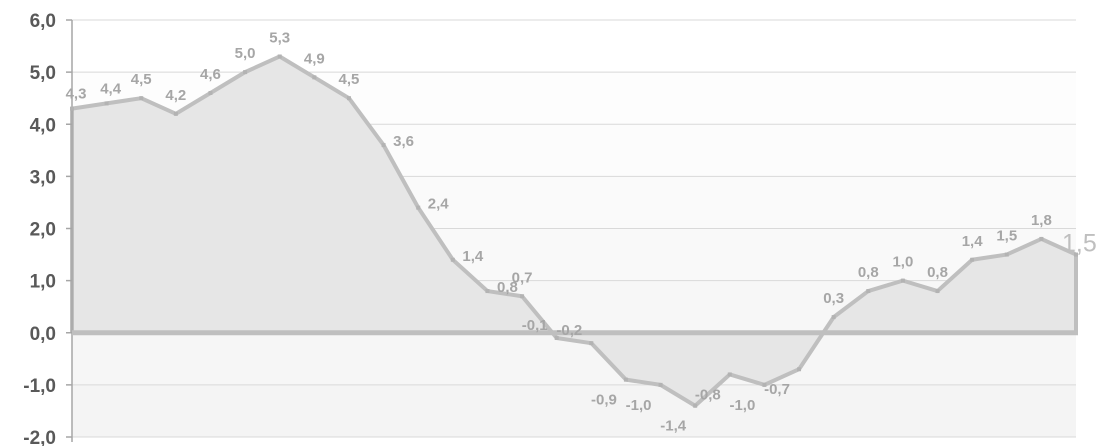  What do you see at coordinates (673, 426) in the screenshot?
I see `data-label: -1,4` at bounding box center [673, 426].